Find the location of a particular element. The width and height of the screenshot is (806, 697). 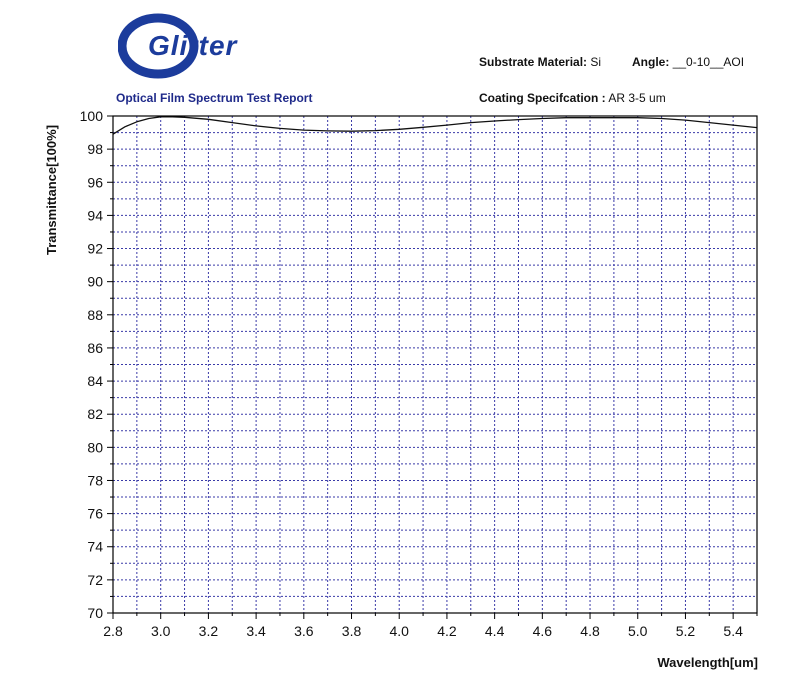

x-tick-label: 4.2 is located at coordinates (447, 631).